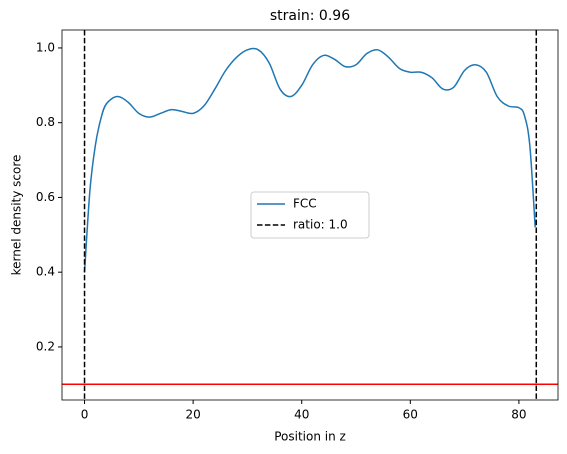 This screenshot has width=567, height=454. I want to click on x-tick-label: 20, so click(192, 415).